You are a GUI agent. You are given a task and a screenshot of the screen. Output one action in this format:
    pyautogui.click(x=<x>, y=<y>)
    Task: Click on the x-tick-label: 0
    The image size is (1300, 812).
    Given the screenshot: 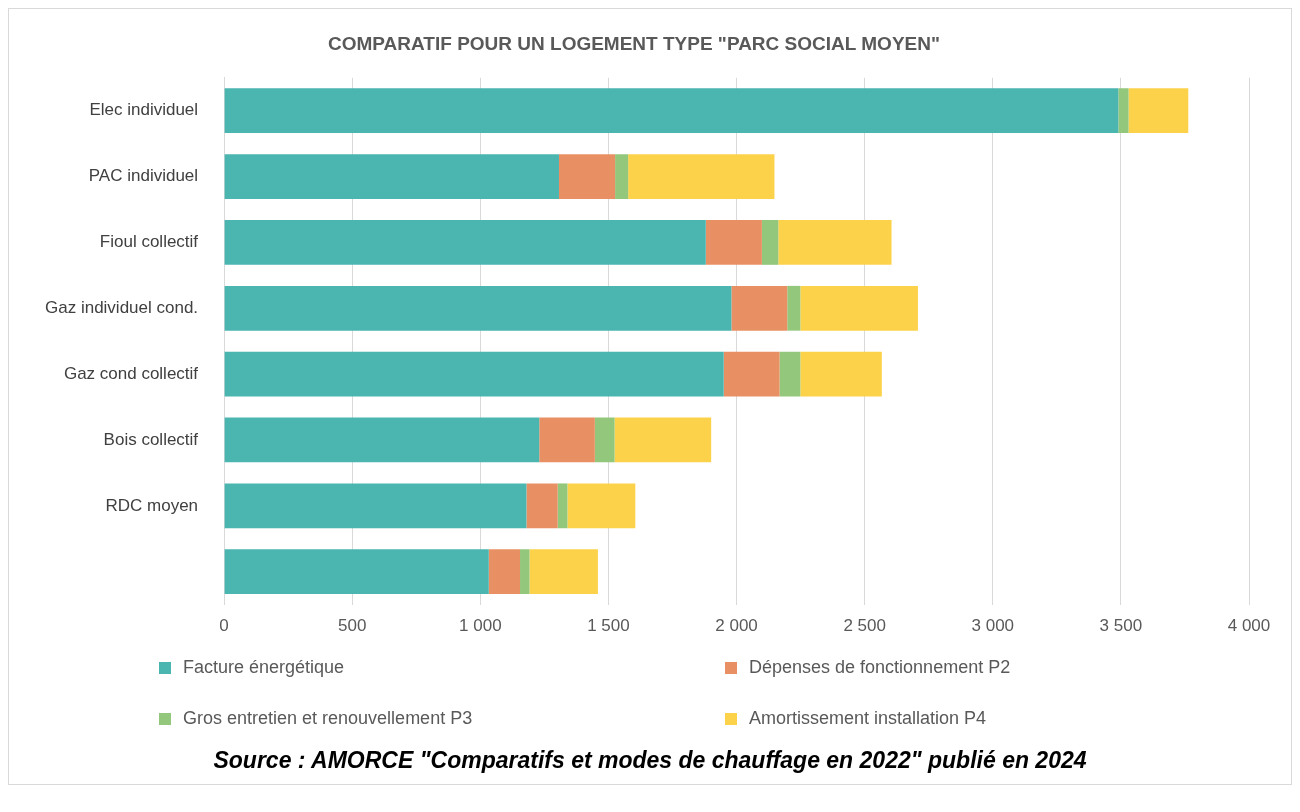 What is the action you would take?
    pyautogui.click(x=224, y=626)
    